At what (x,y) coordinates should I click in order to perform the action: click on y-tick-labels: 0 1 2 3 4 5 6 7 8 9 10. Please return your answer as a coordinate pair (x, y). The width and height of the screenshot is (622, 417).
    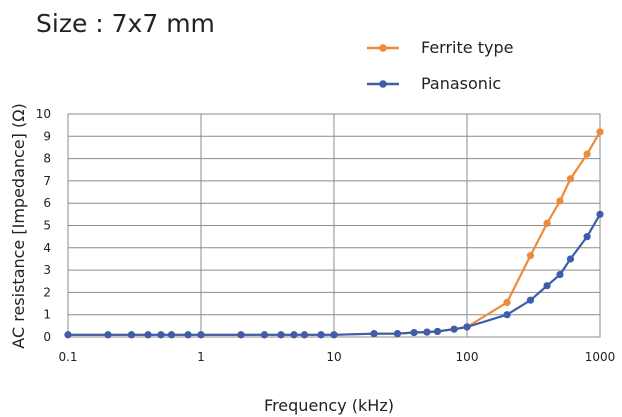
    Looking at the image, I should click on (43, 225).